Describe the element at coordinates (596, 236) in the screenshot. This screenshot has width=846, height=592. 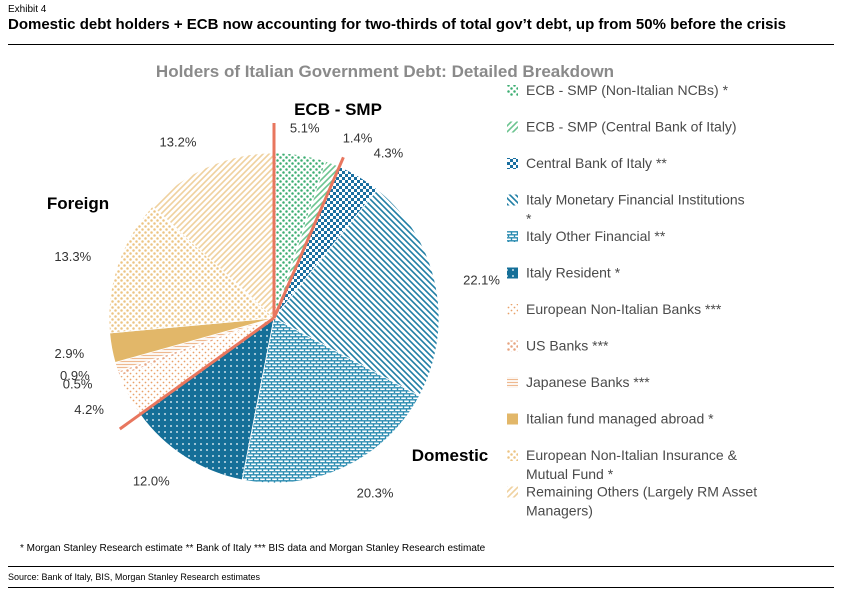
I see `legend-label: Italy Other Financial **` at that location.